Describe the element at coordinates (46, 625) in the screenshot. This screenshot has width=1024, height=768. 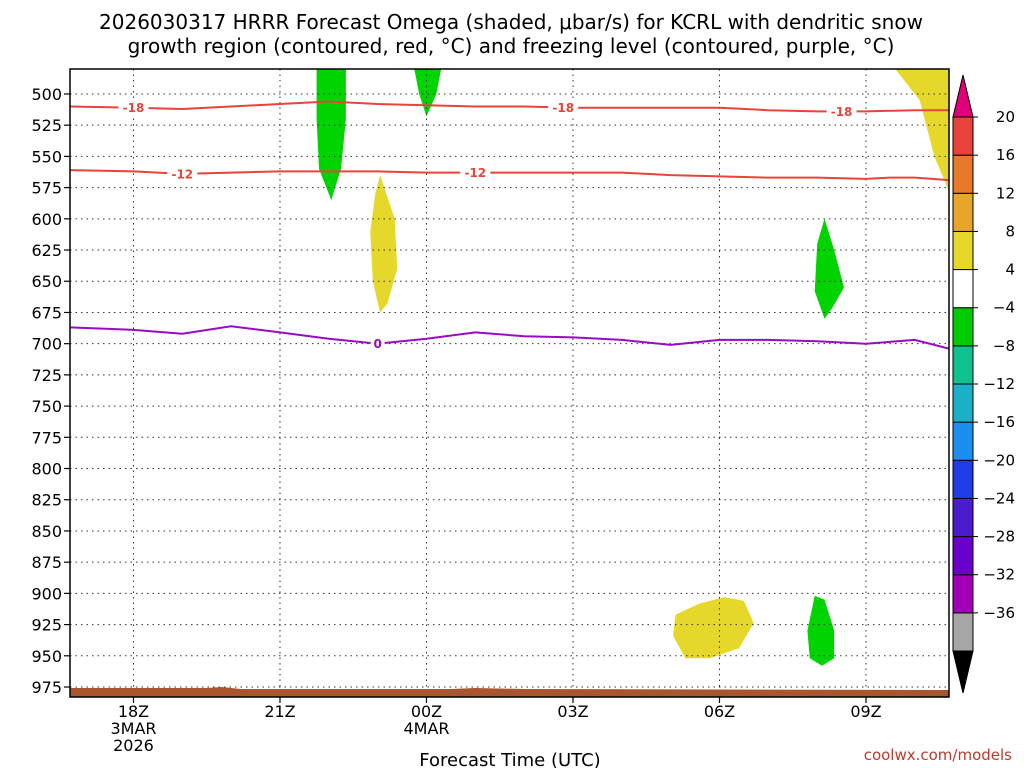
I see `y-tick-label-925: 925` at that location.